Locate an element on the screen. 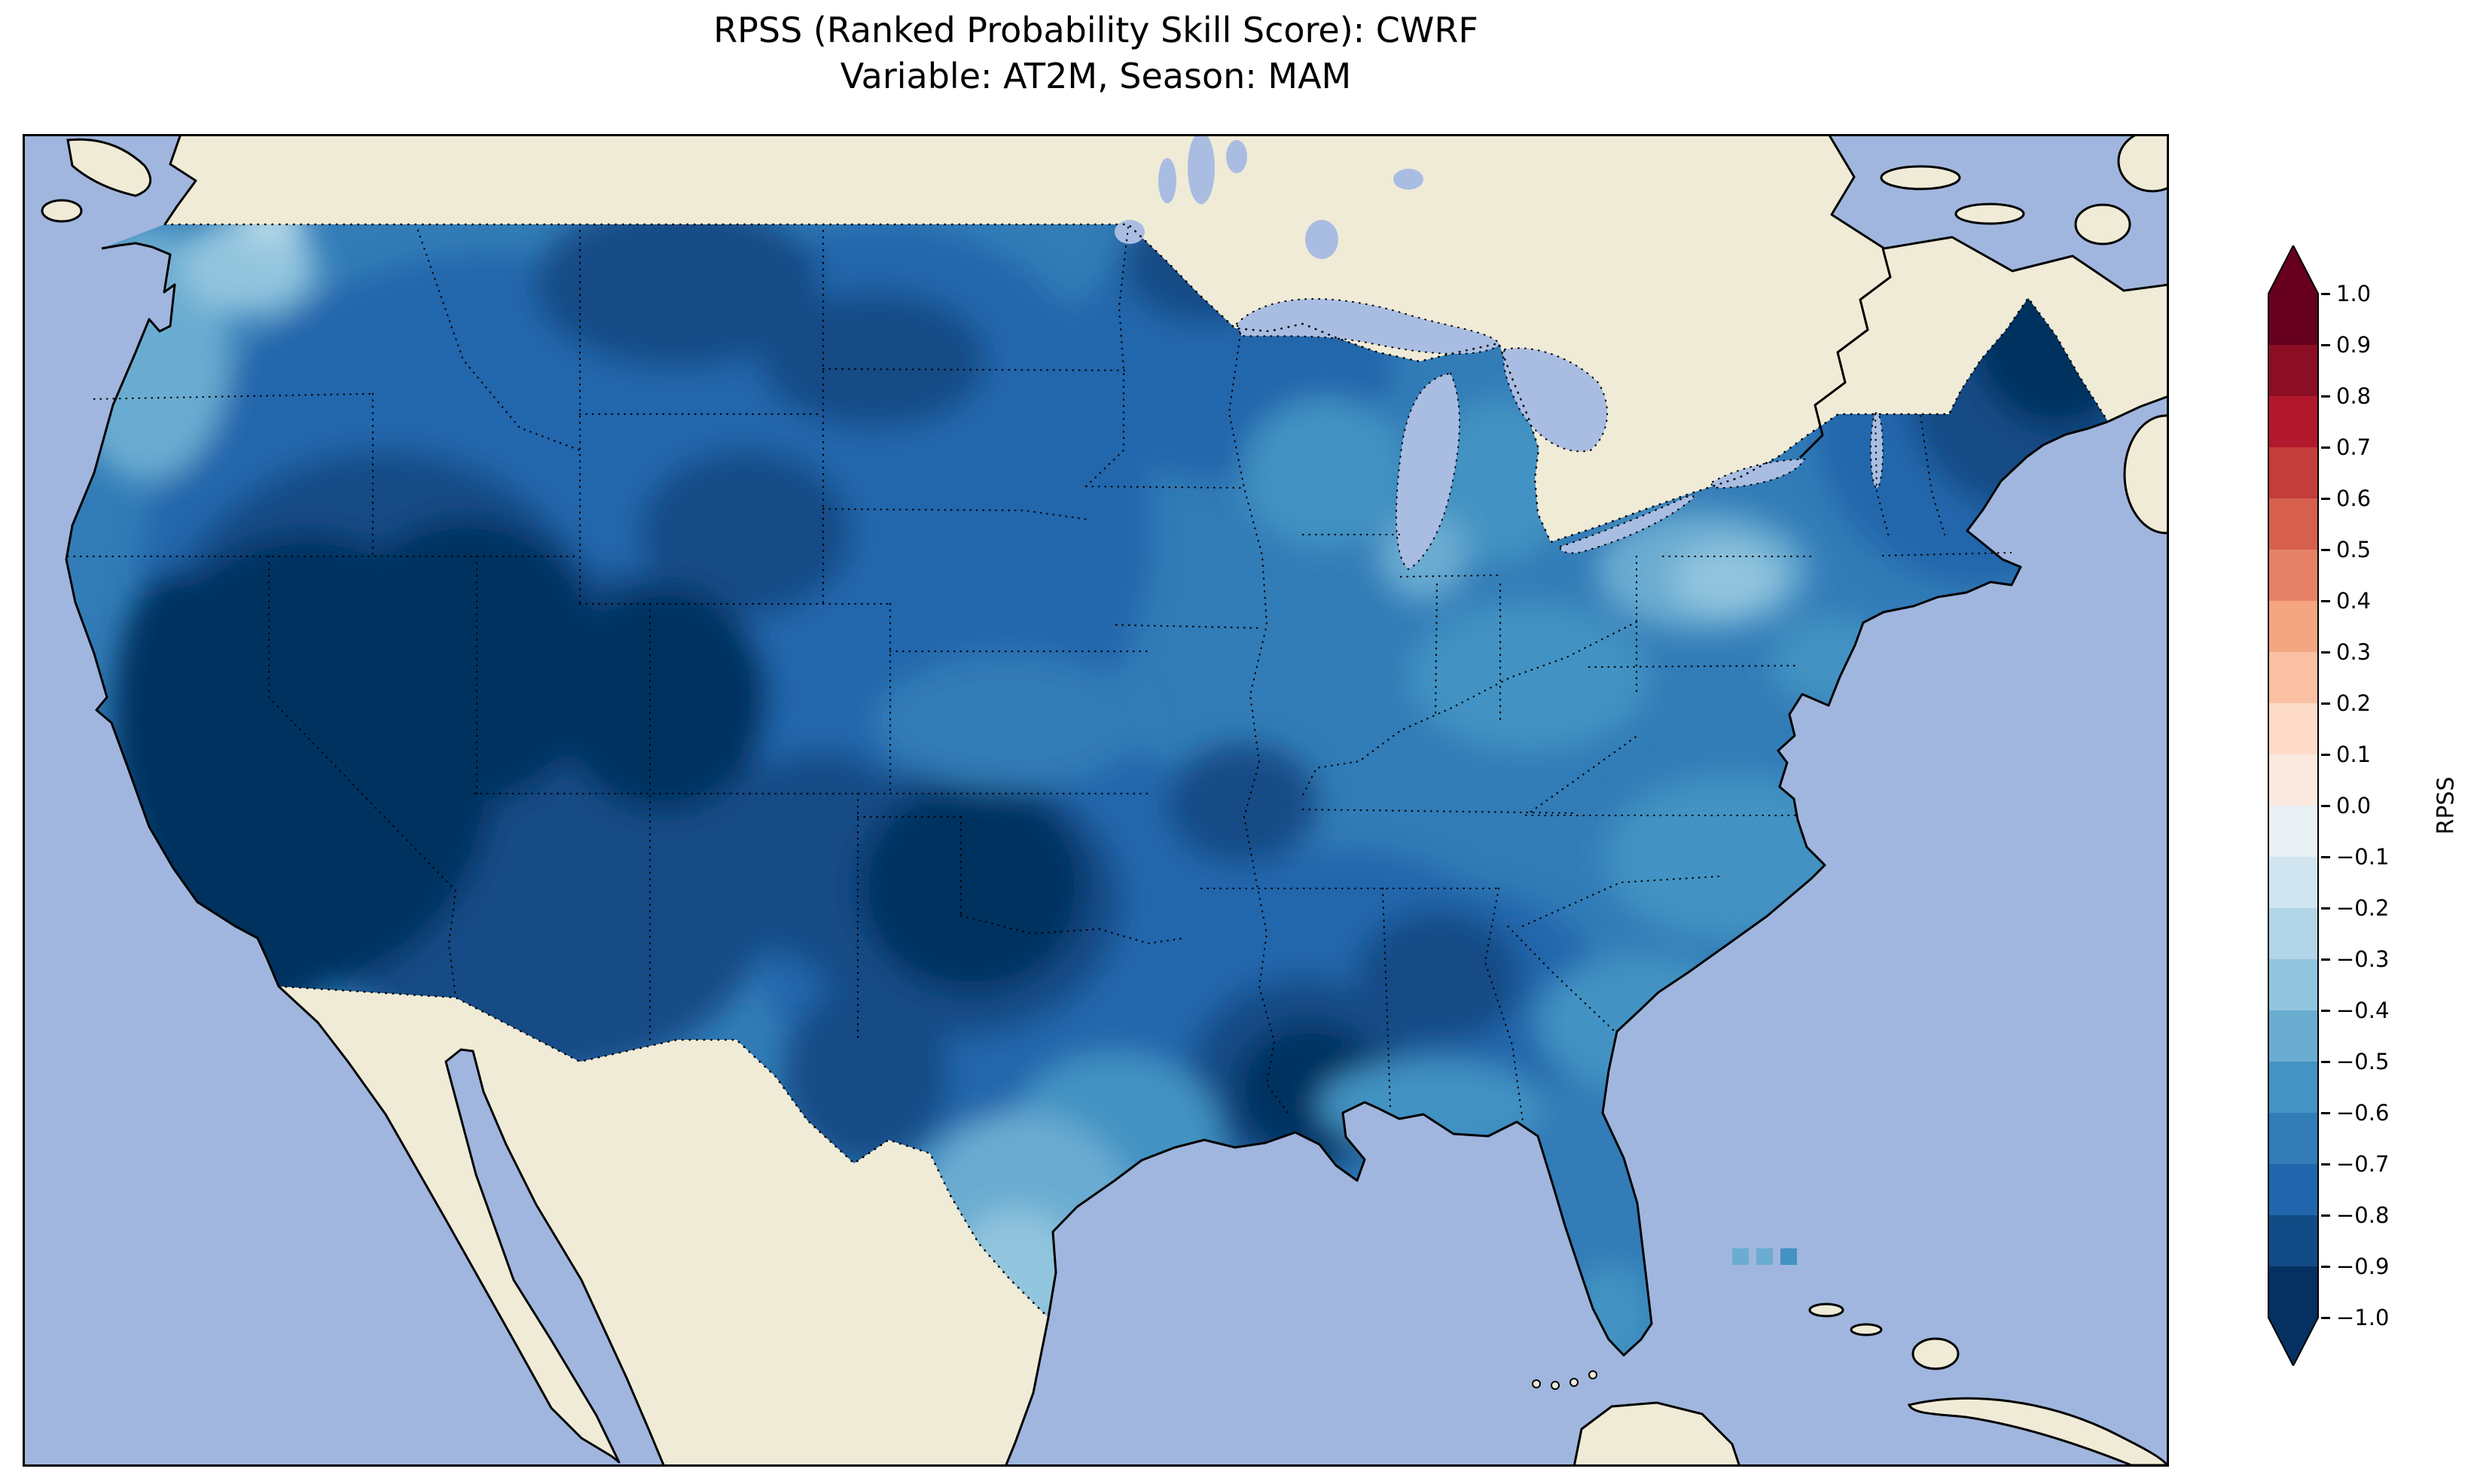  colorbar-tick-label: 0.7 is located at coordinates (2354, 447).